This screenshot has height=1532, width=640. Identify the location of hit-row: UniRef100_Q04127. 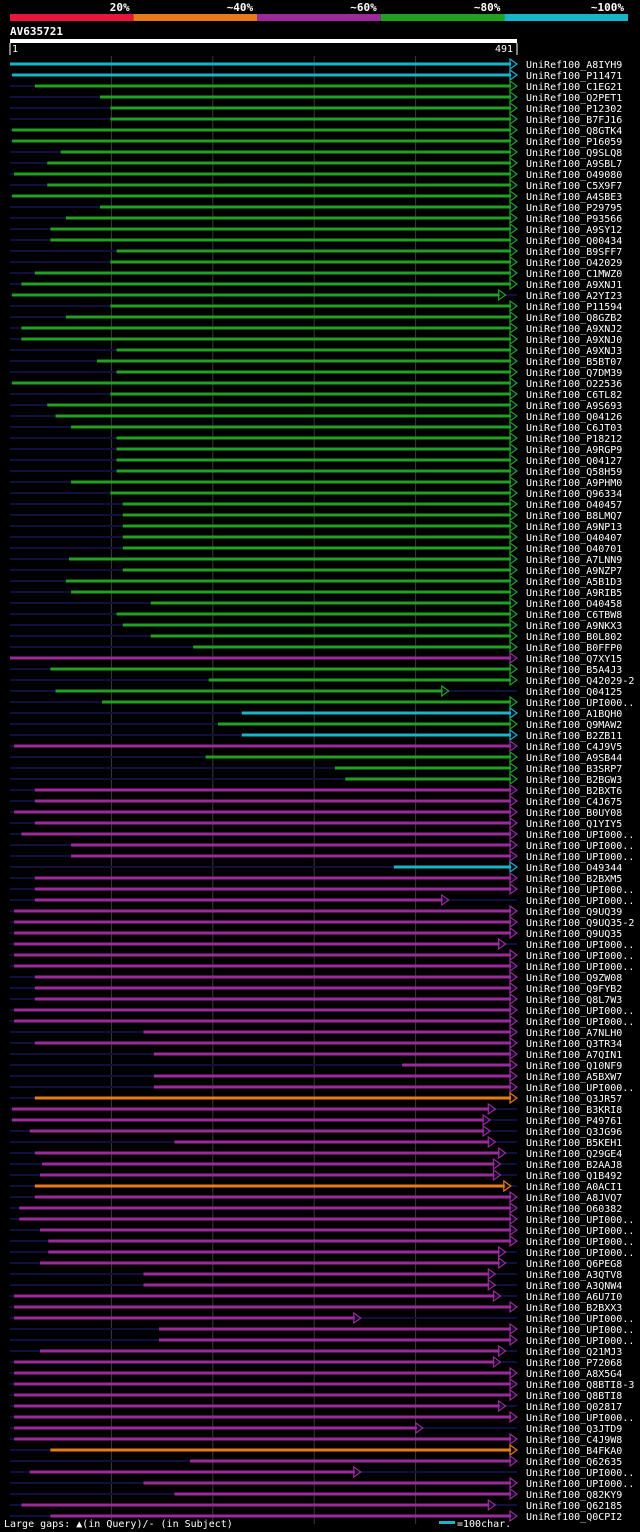
(316, 460).